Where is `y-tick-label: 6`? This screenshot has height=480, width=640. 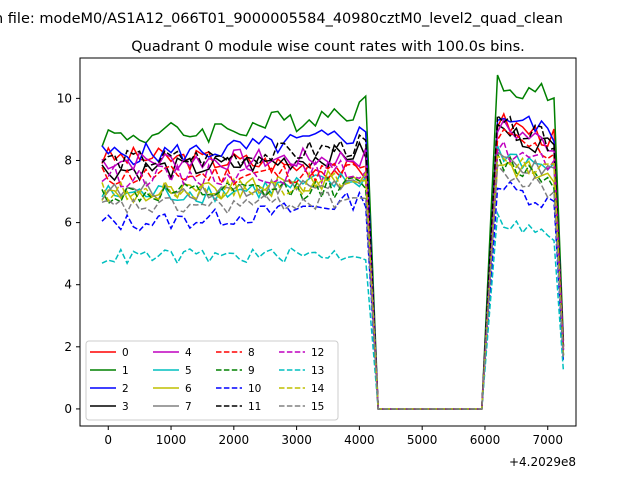
y-tick-label: 6 is located at coordinates (68, 223).